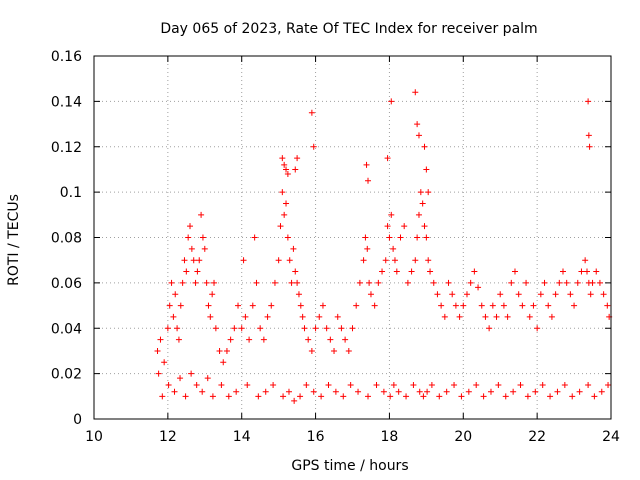 Image resolution: width=640 pixels, height=480 pixels. I want to click on y-tick-label: 0.16, so click(66, 57).